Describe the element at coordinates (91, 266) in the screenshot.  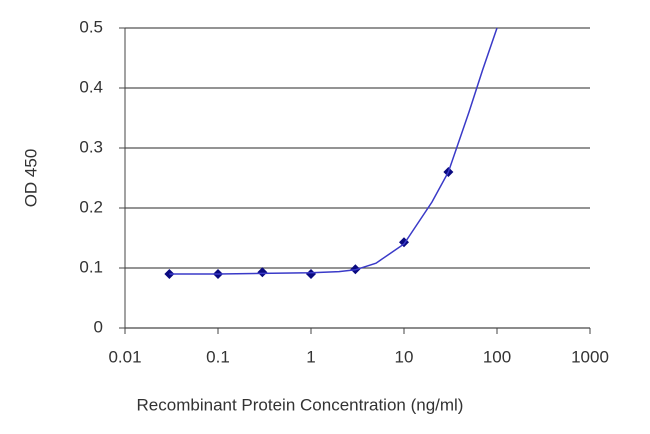
I see `y-tick-label: 0.1` at that location.